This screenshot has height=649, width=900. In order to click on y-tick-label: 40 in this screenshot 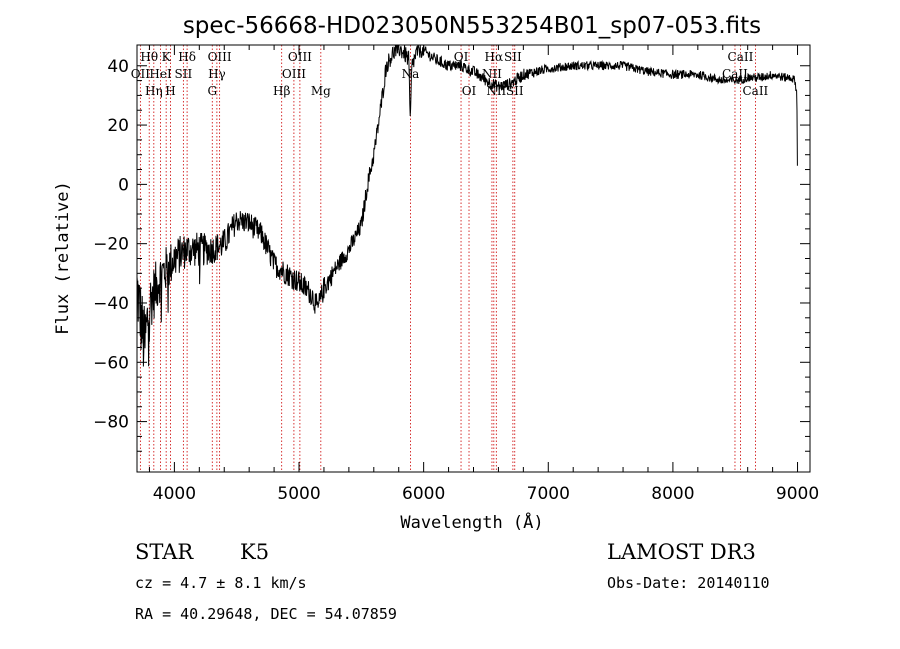, I will do `click(118, 67)`.